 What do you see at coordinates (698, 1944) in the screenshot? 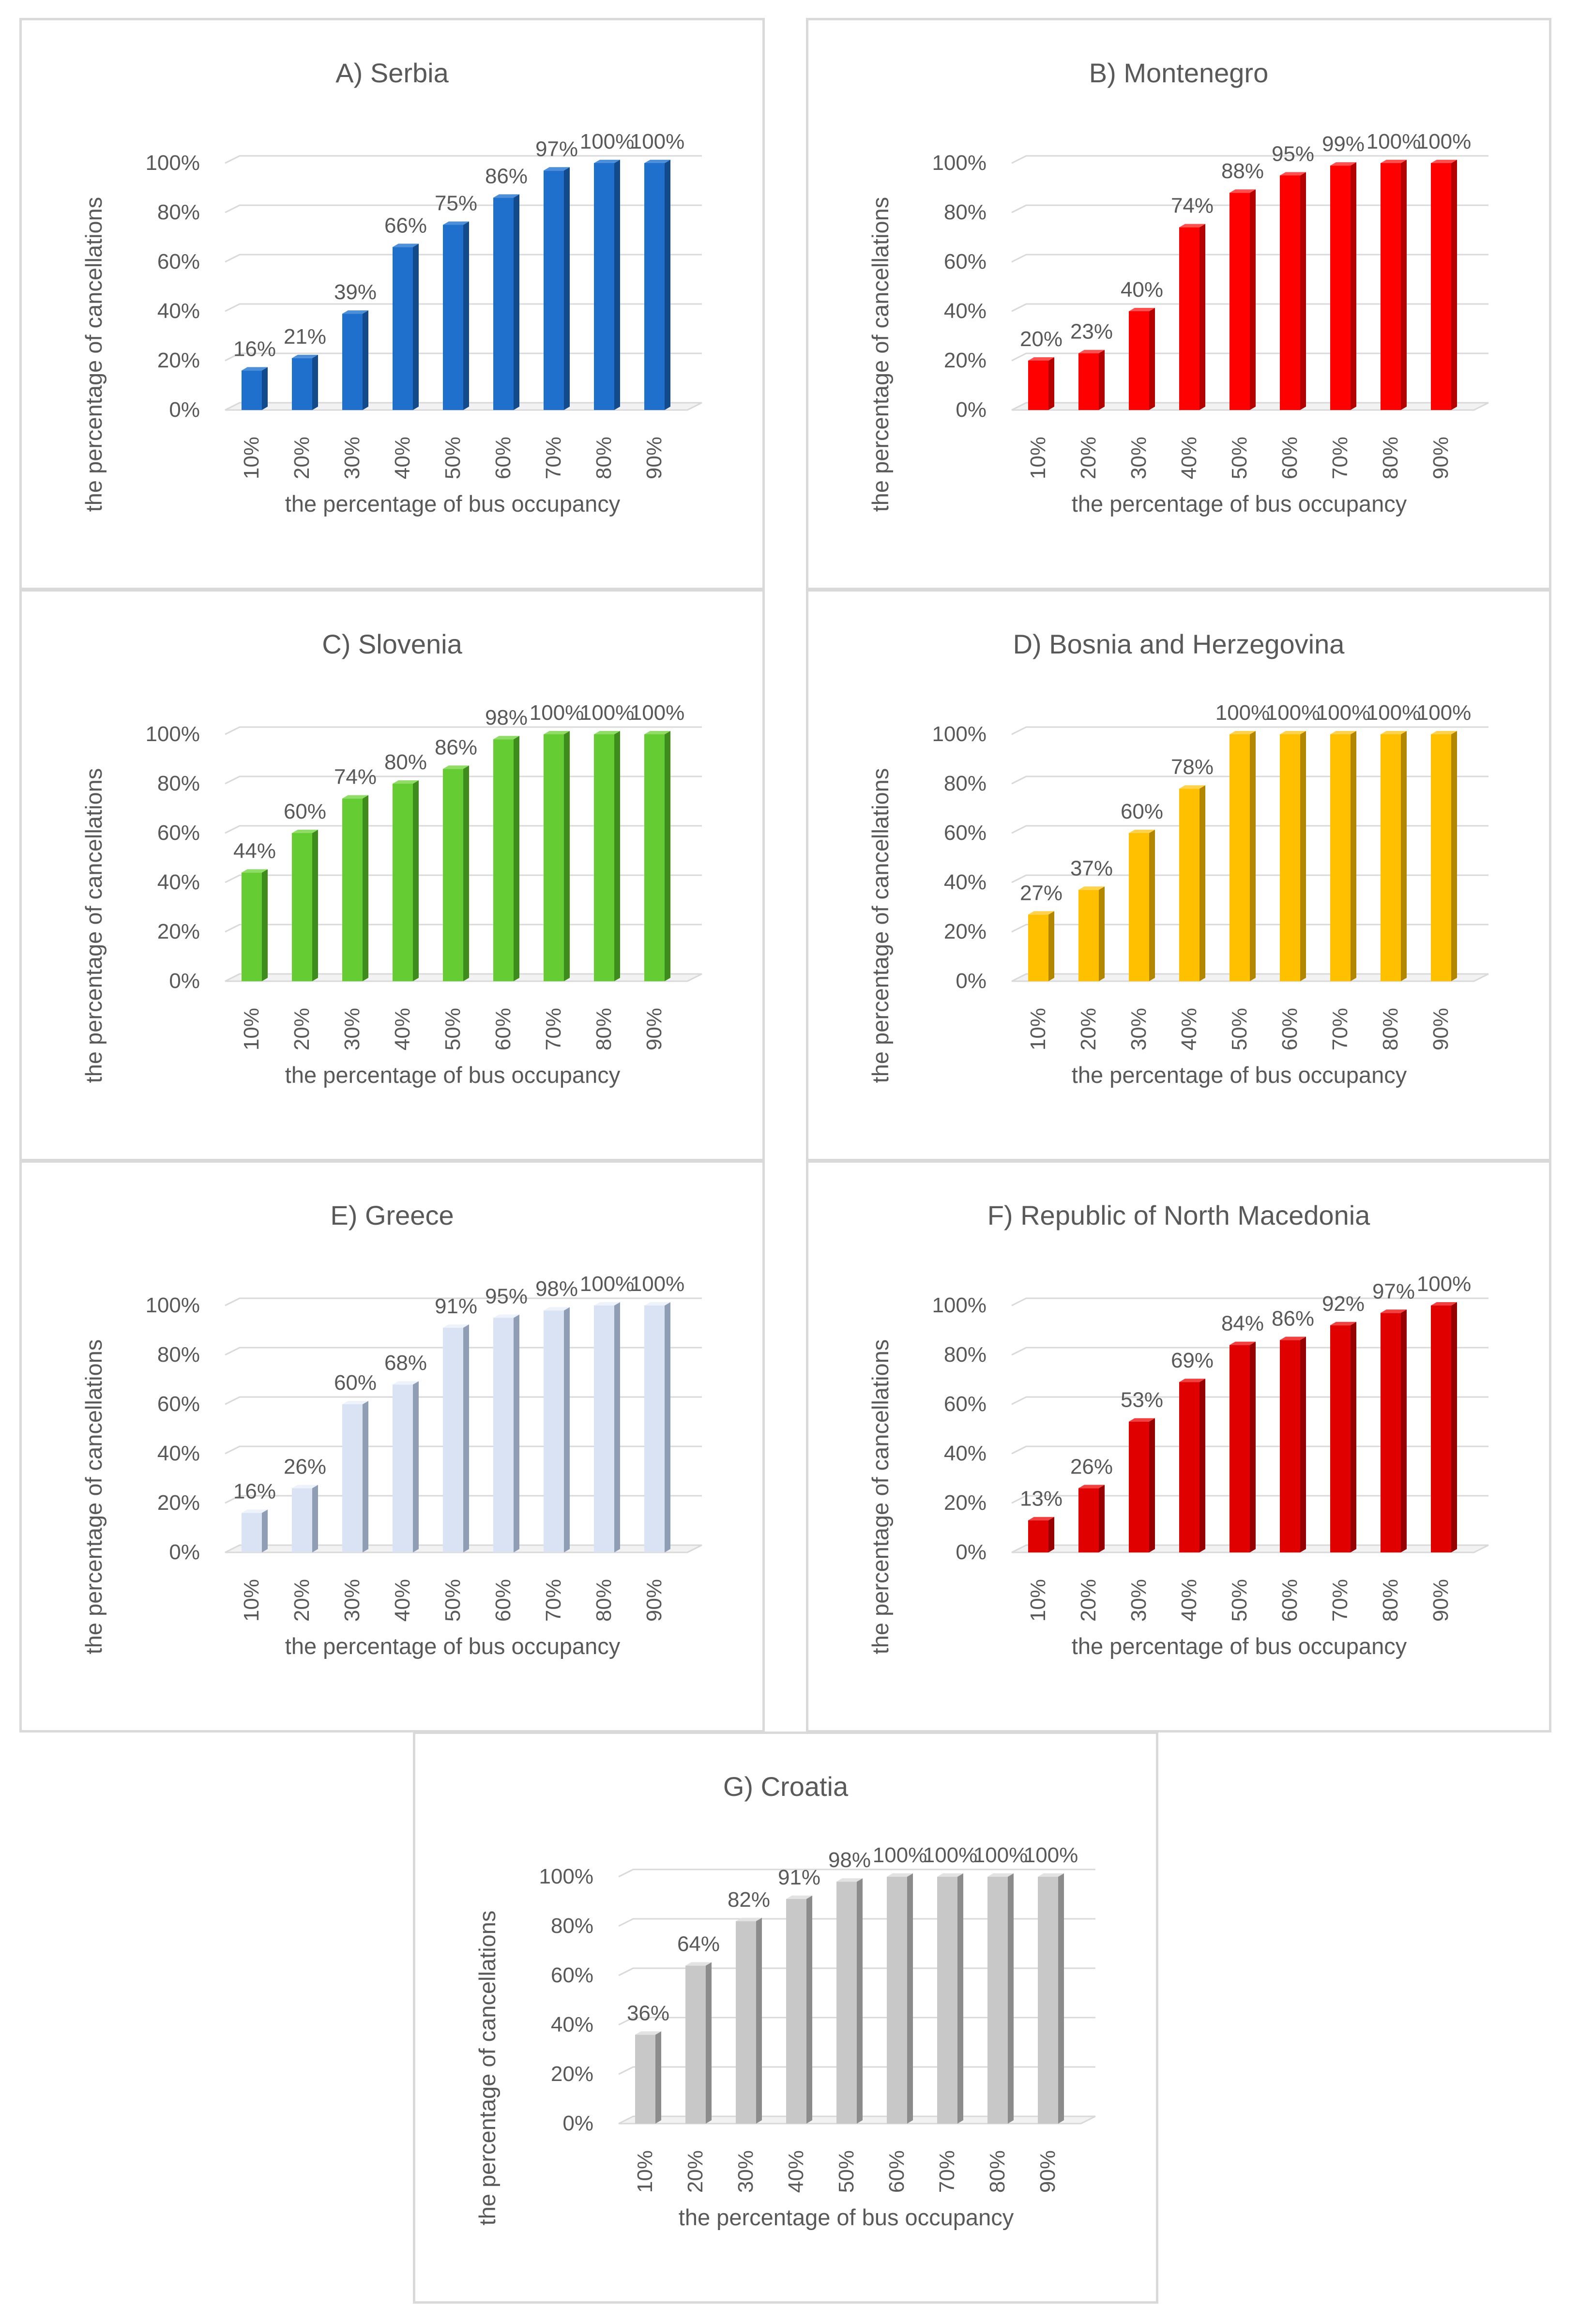
I see `data-label: 64%` at bounding box center [698, 1944].